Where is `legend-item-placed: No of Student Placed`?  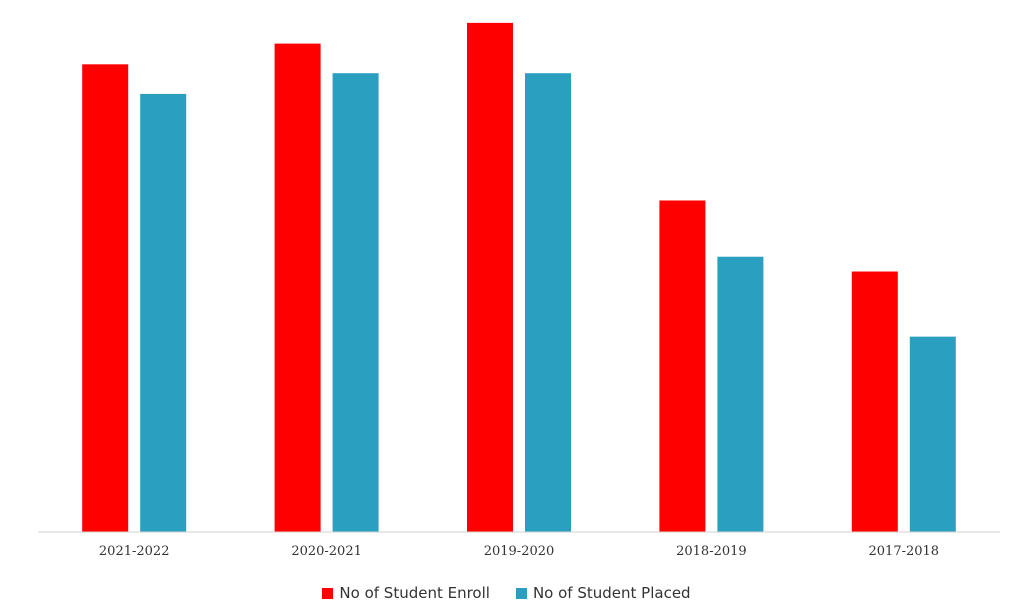 legend-item-placed: No of Student Placed is located at coordinates (603, 593).